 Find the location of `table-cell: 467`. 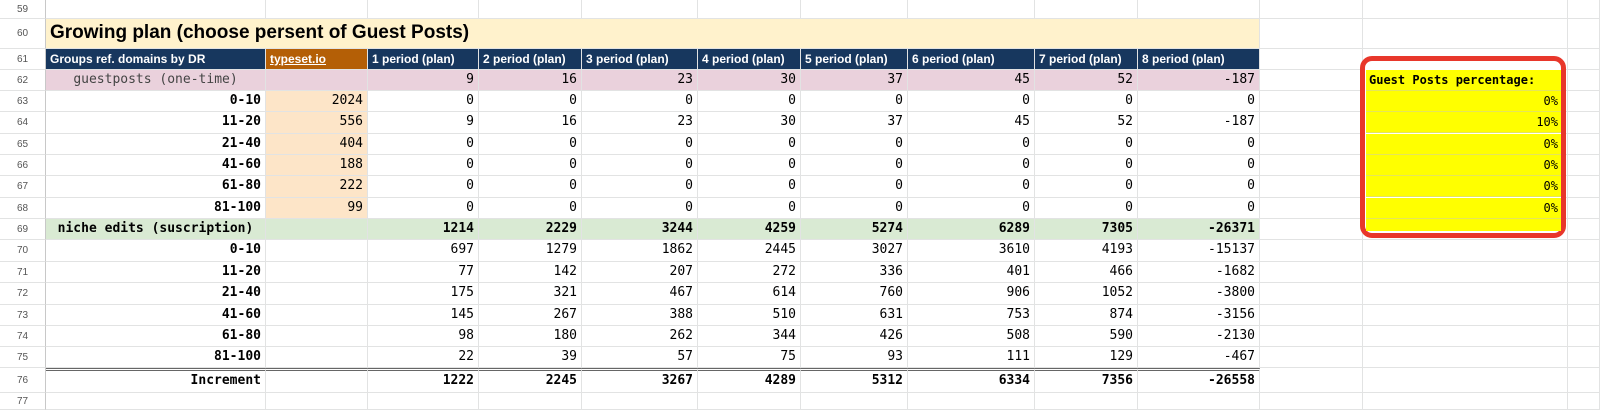

table-cell: 467 is located at coordinates (640, 294).